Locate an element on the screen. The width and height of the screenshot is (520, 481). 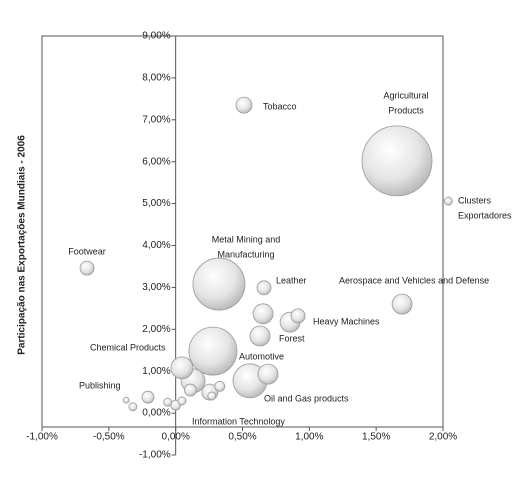
bubble-label: Metal Mining and is located at coordinates (246, 239).